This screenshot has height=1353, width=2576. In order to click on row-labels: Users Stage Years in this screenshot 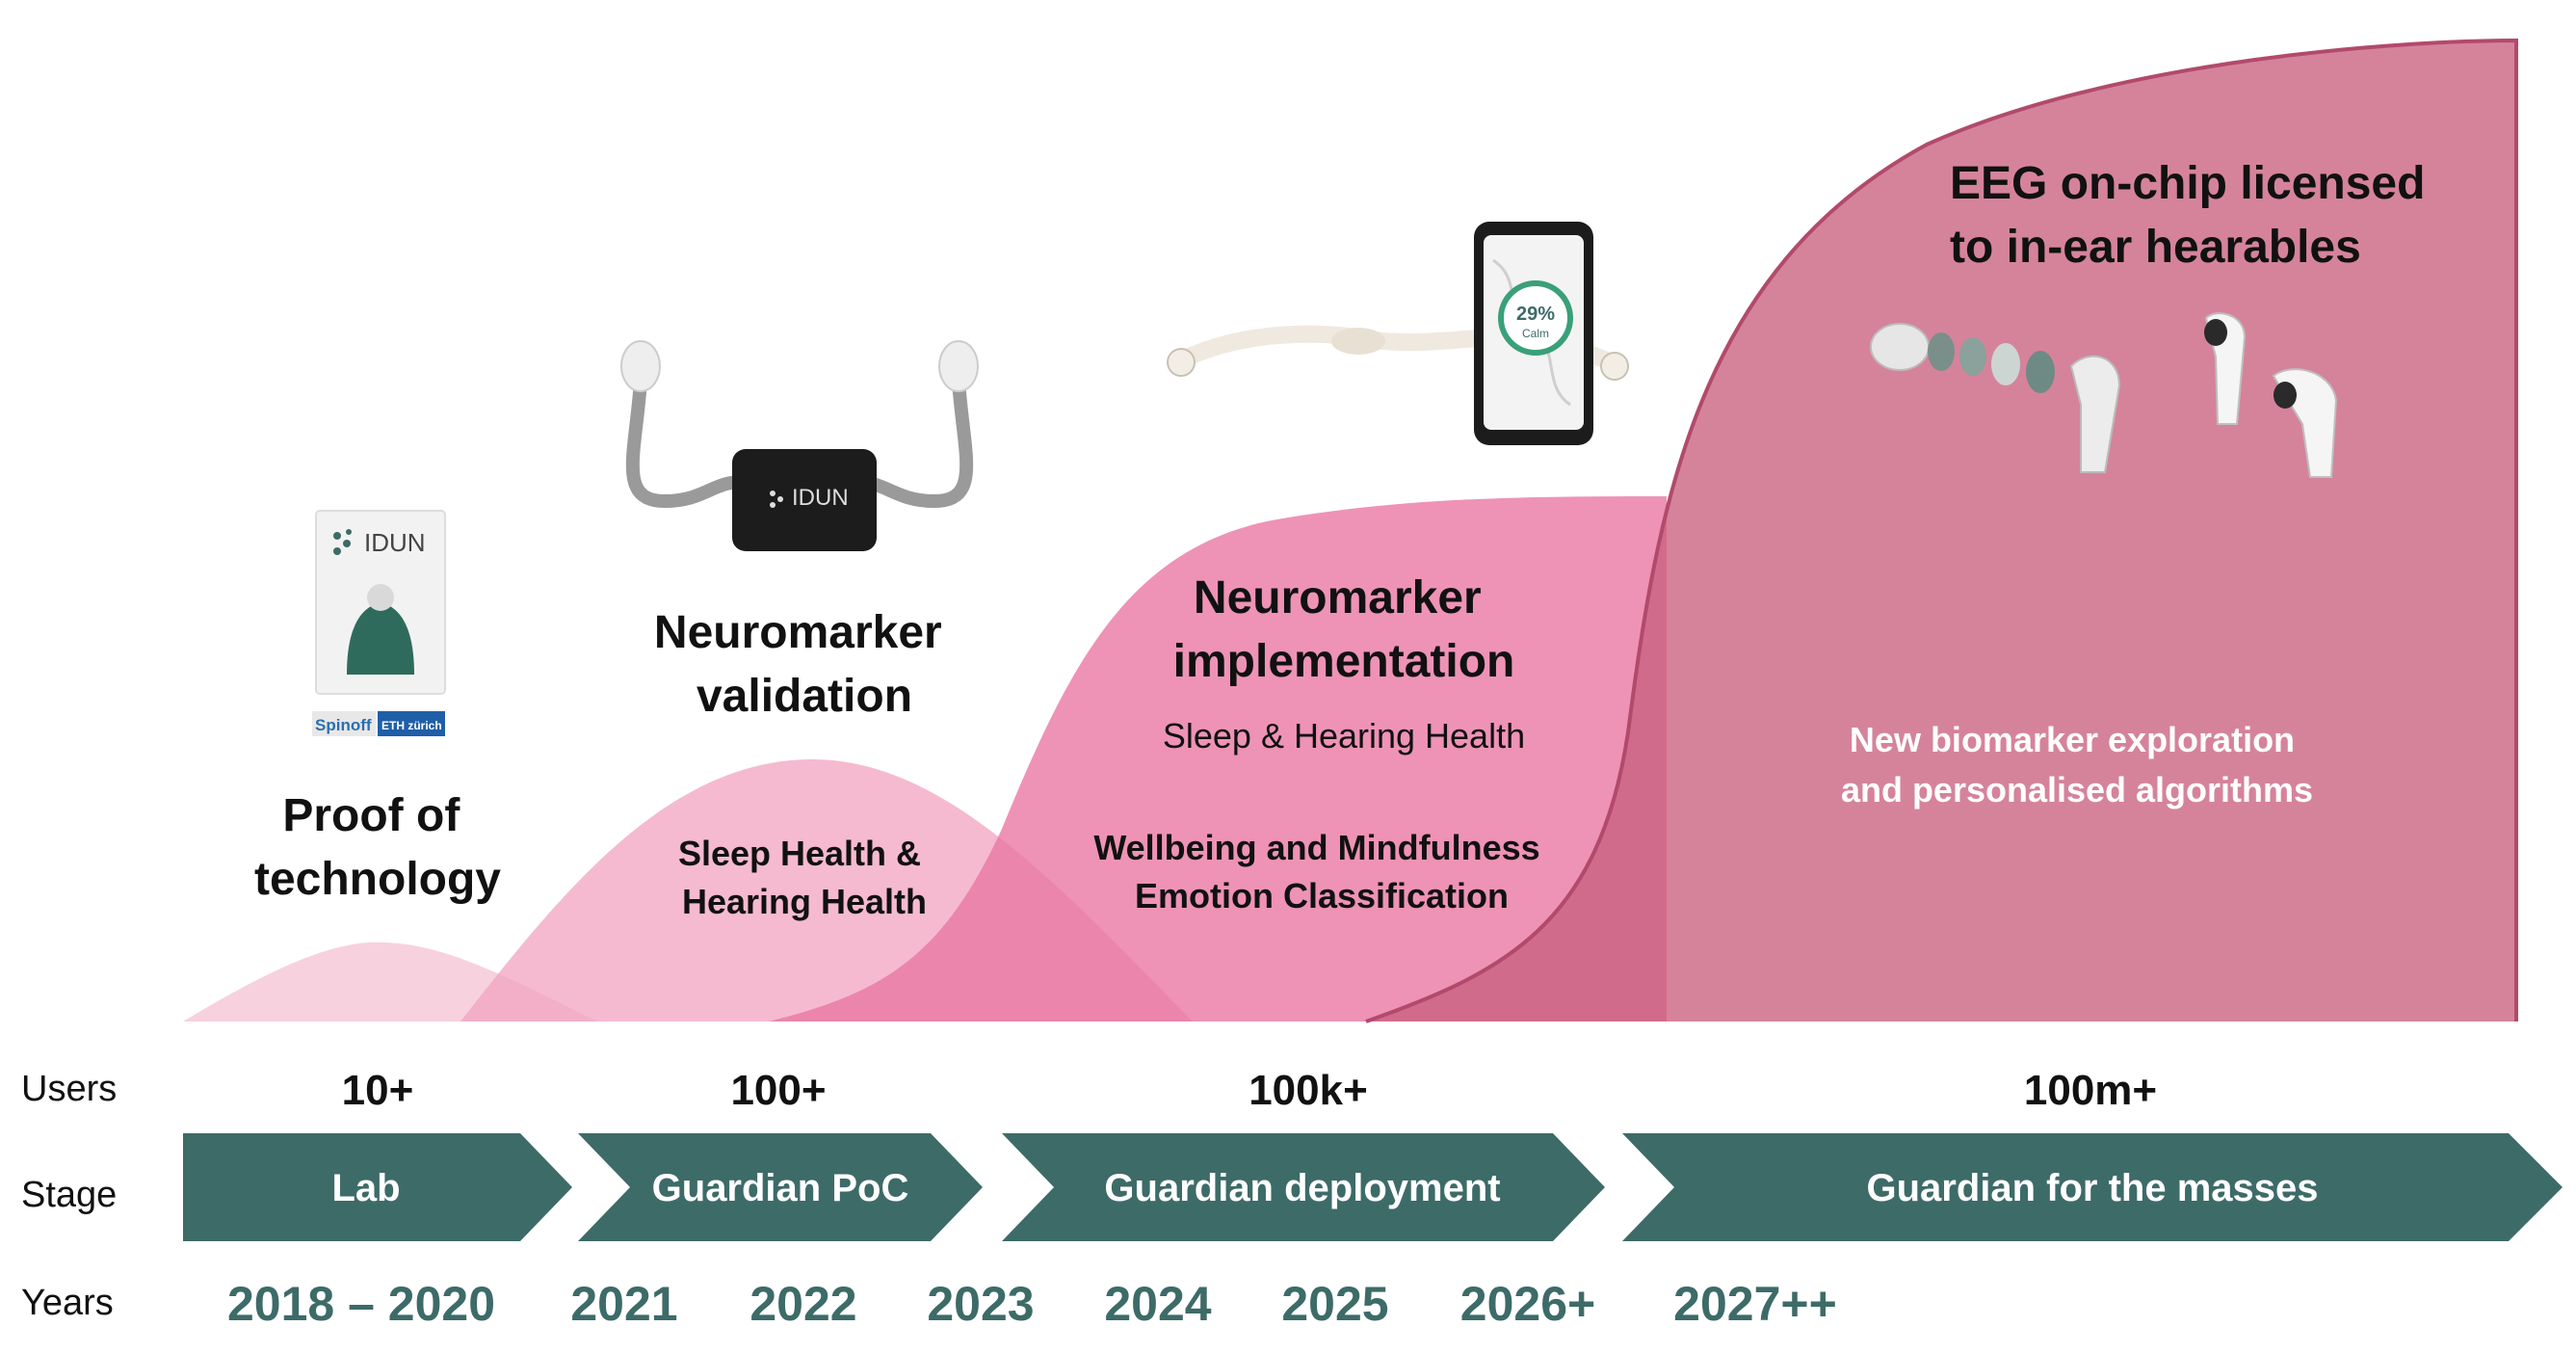, I will do `click(69, 1196)`.